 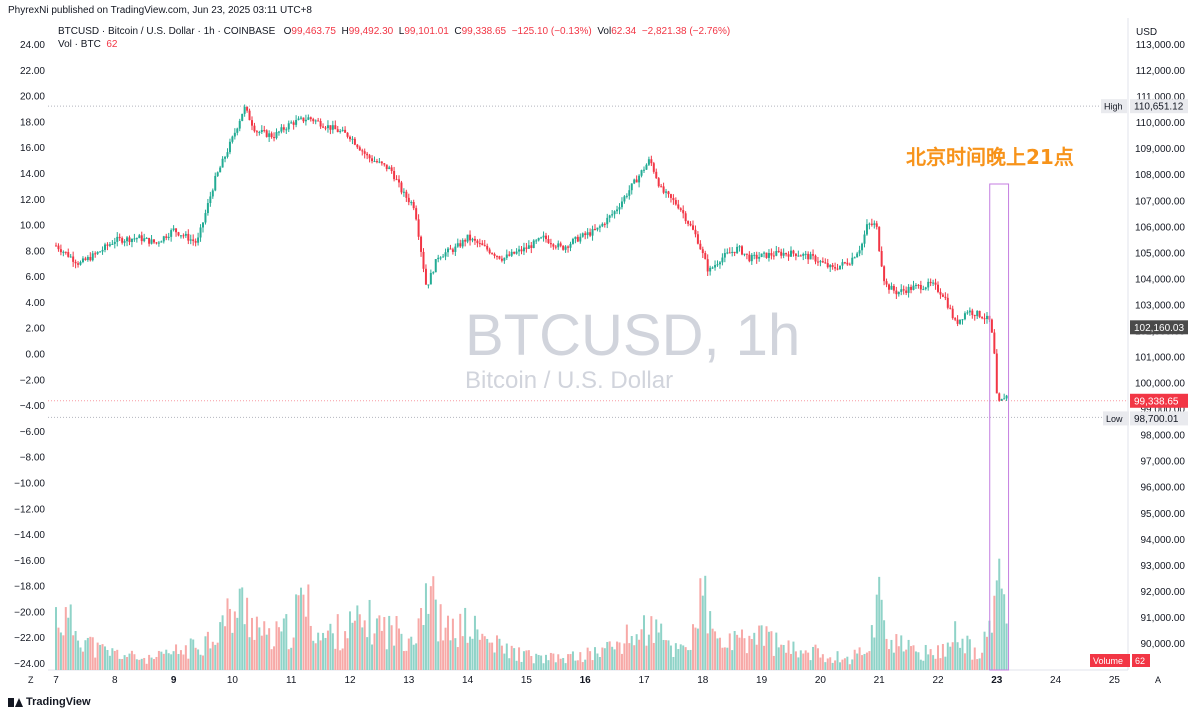 What do you see at coordinates (371, 31) in the screenshot?
I see `high-value: 99,492.30` at bounding box center [371, 31].